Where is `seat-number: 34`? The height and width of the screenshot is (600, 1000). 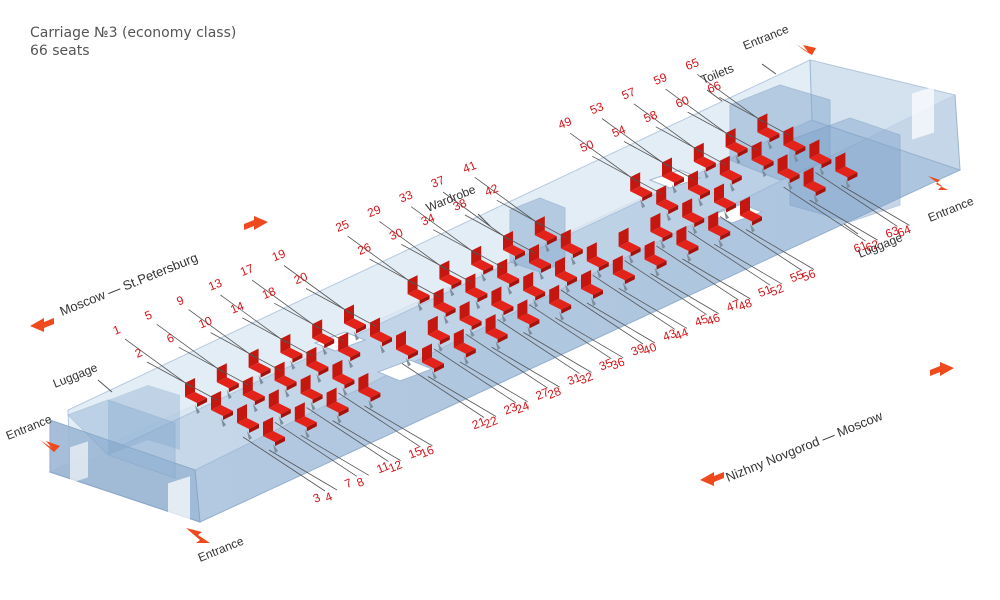
seat-number: 34 is located at coordinates (428, 219).